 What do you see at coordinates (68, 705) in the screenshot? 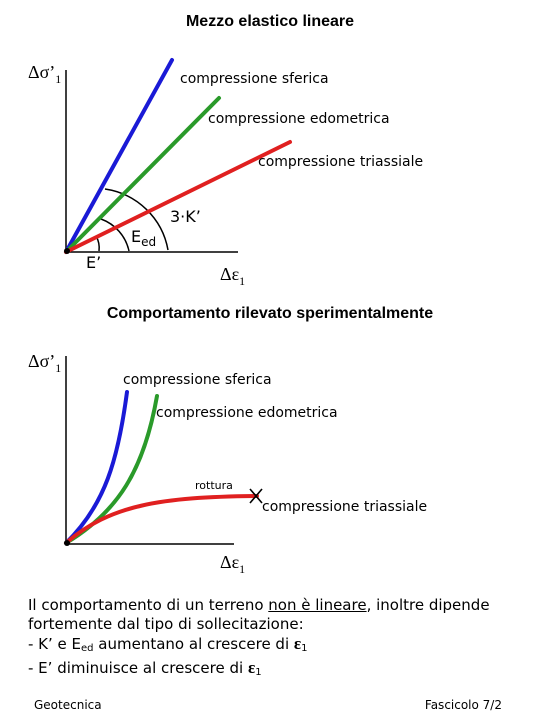
I see `footer-course: Geotecnica` at bounding box center [68, 705].